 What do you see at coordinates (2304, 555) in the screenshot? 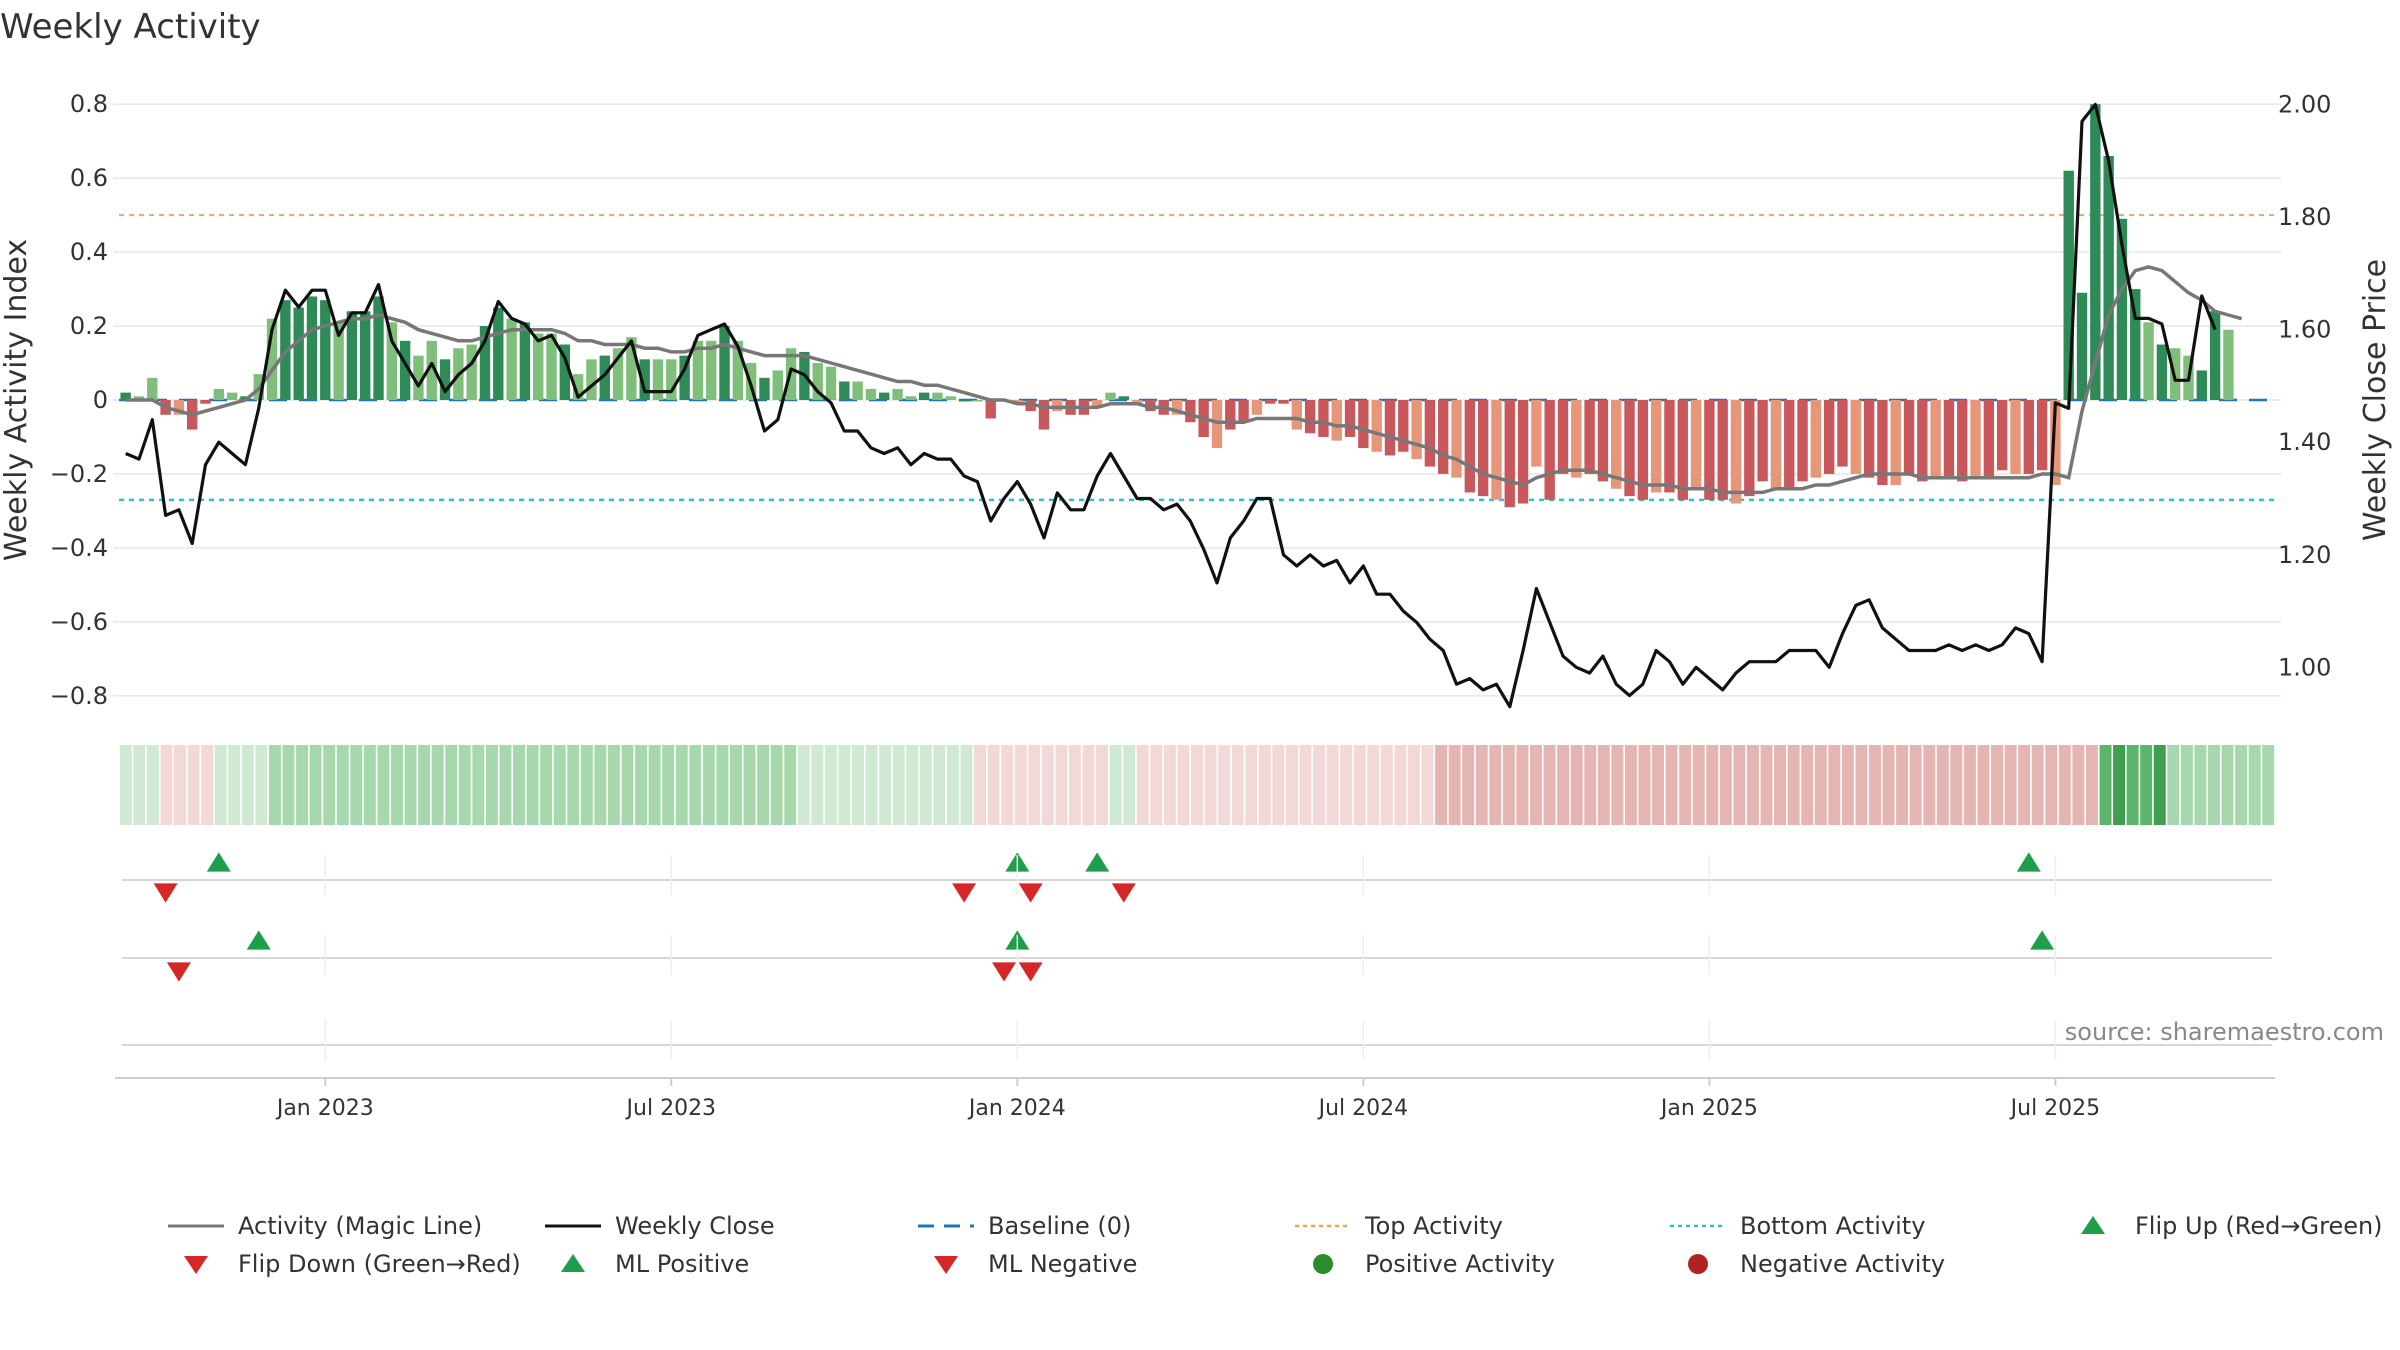
I see `right-tick-label: 1.20` at bounding box center [2304, 555].